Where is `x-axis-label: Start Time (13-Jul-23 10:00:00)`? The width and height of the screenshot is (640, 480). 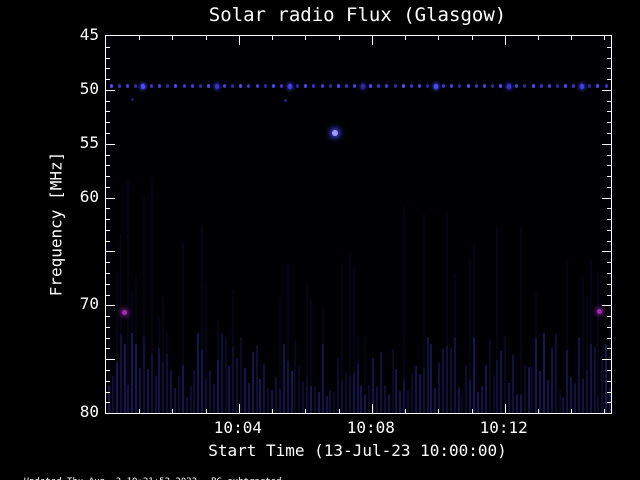
x-axis-label: Start Time (13-Jul-23 10:00:00) is located at coordinates (357, 450).